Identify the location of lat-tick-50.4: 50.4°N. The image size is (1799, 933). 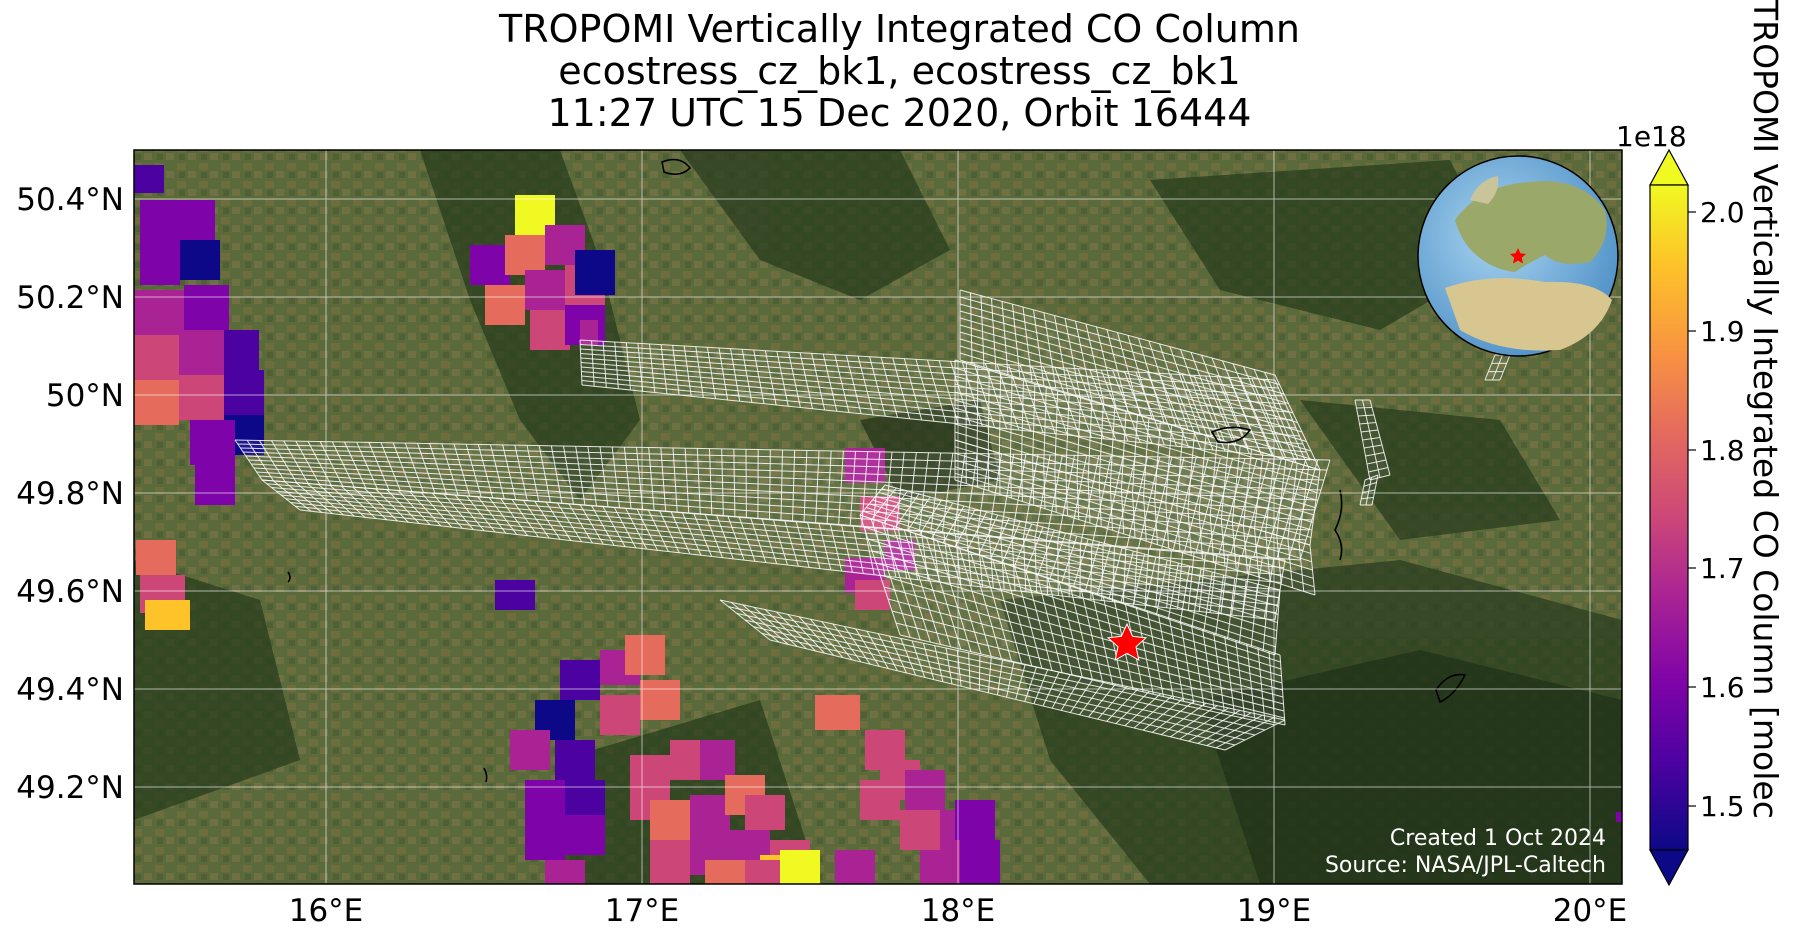
(70, 200).